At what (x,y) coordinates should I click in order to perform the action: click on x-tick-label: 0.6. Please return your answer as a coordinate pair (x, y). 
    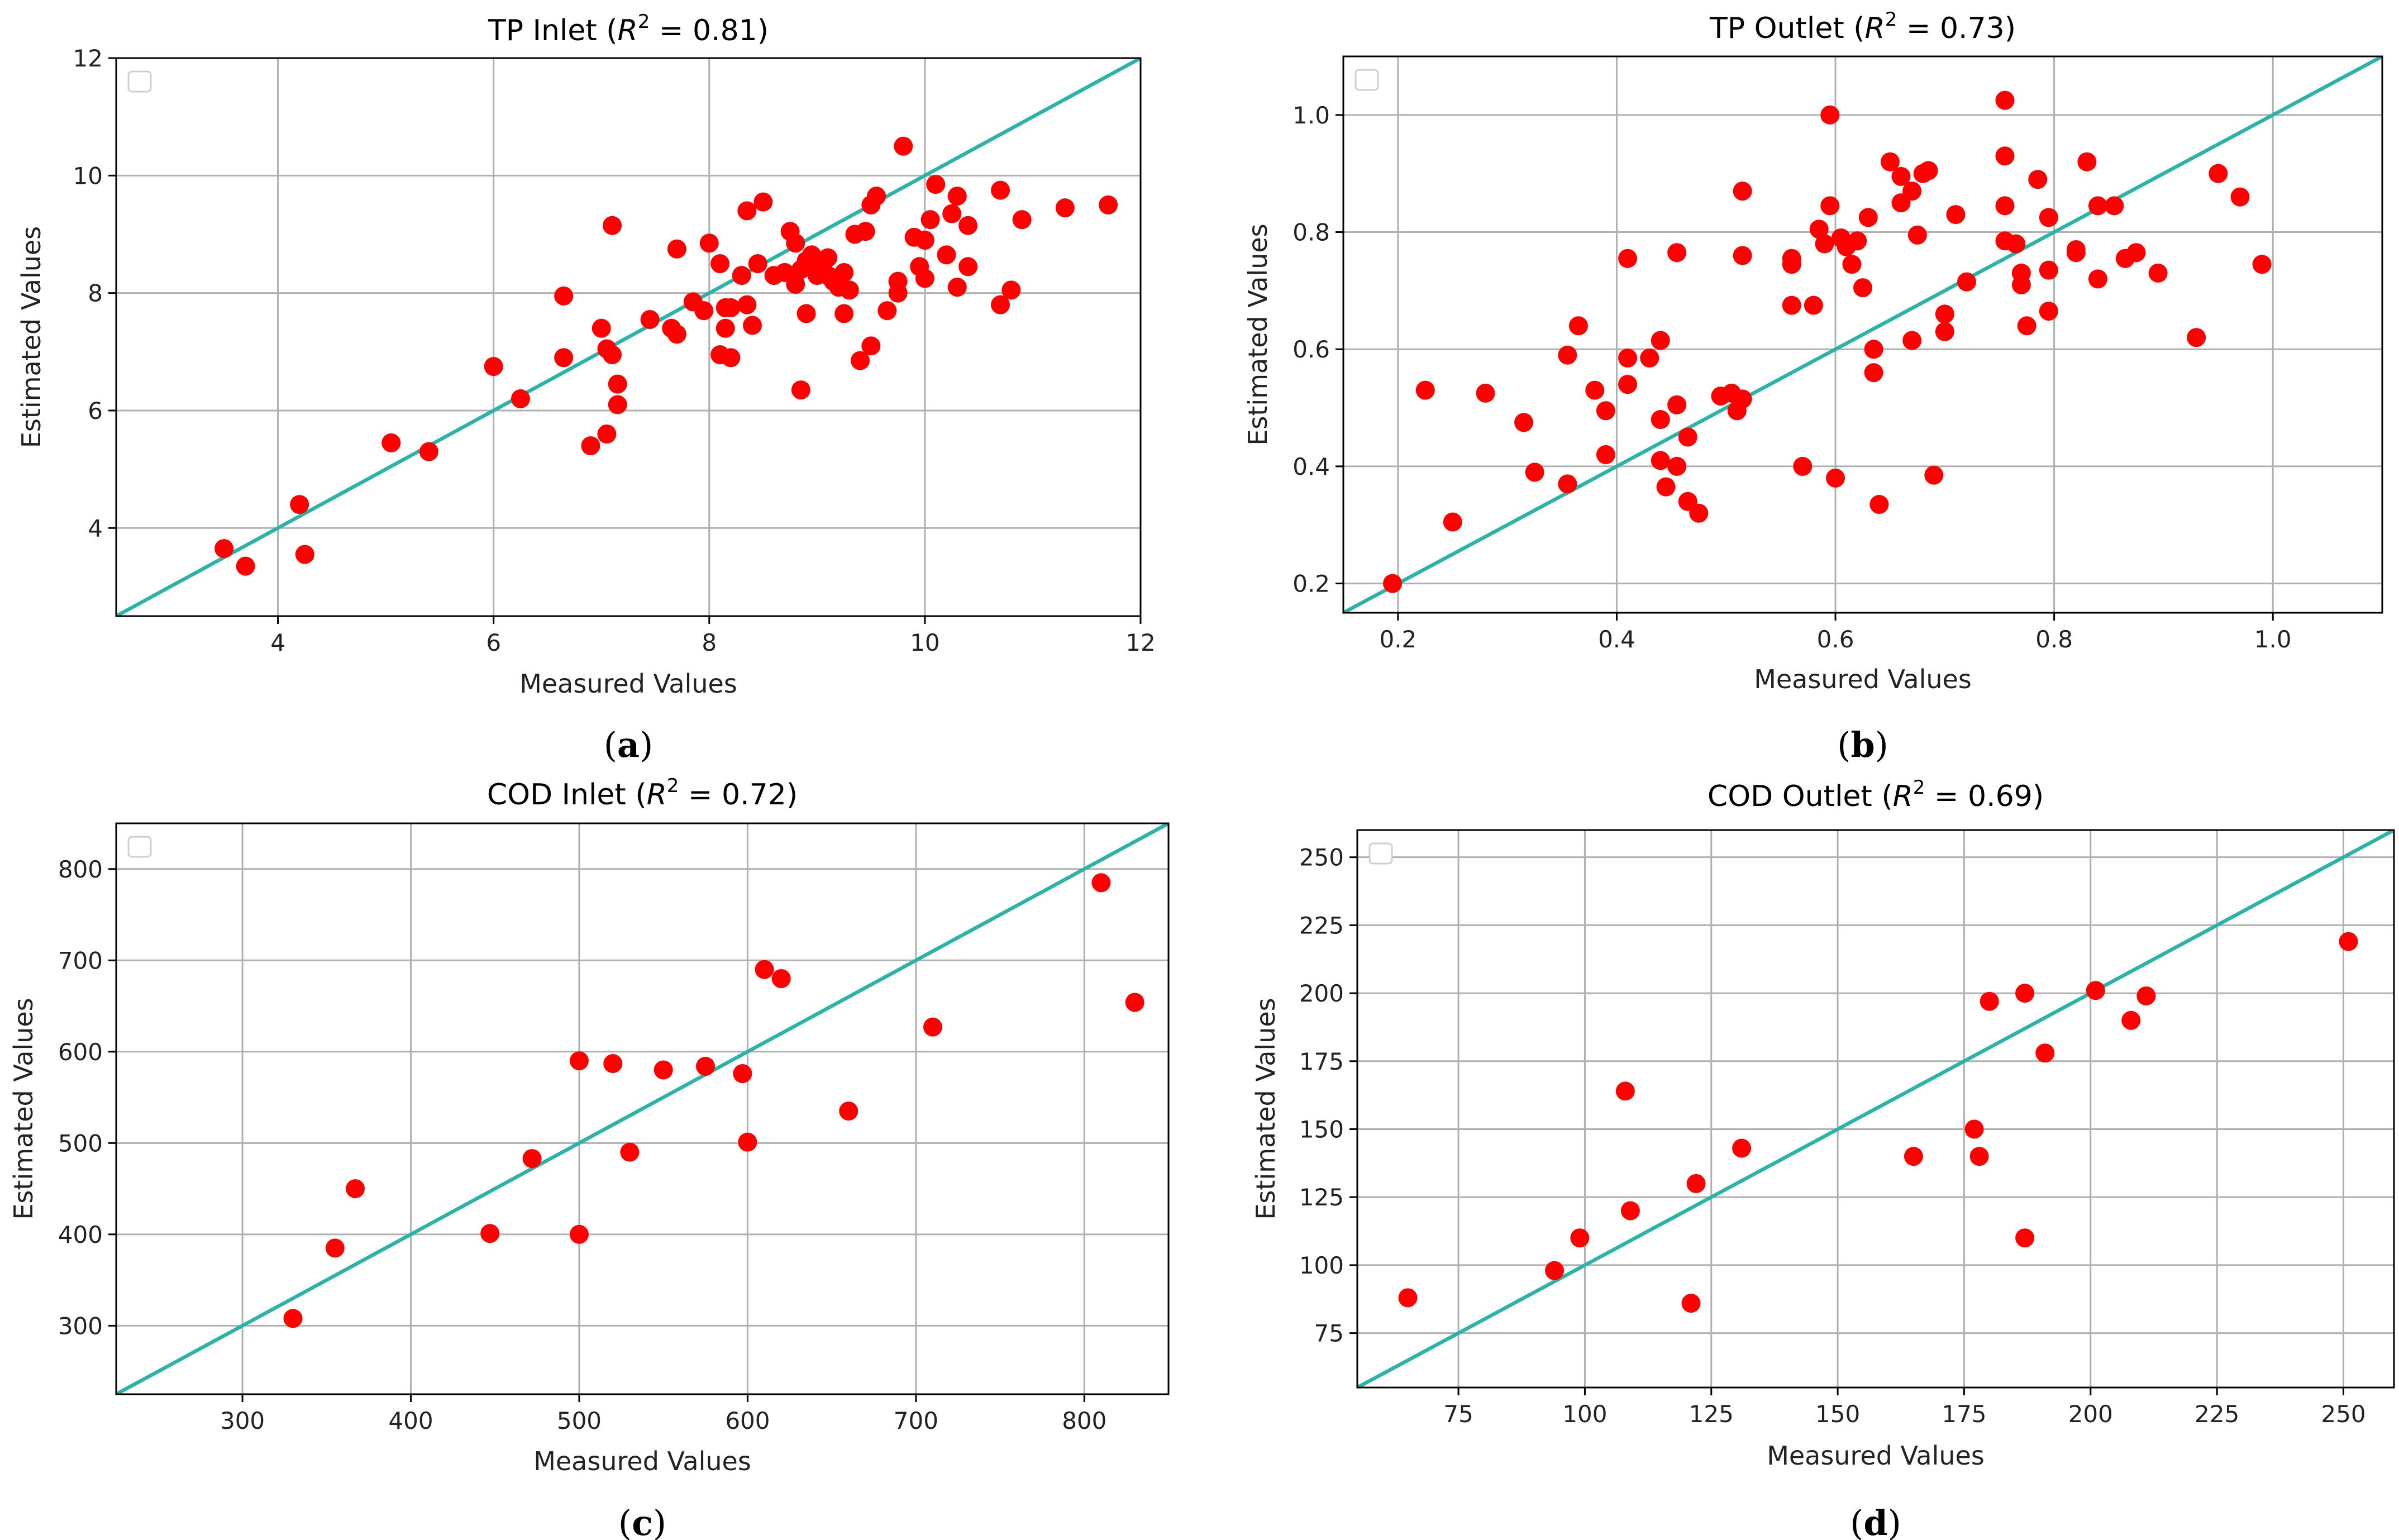
    Looking at the image, I should click on (1836, 640).